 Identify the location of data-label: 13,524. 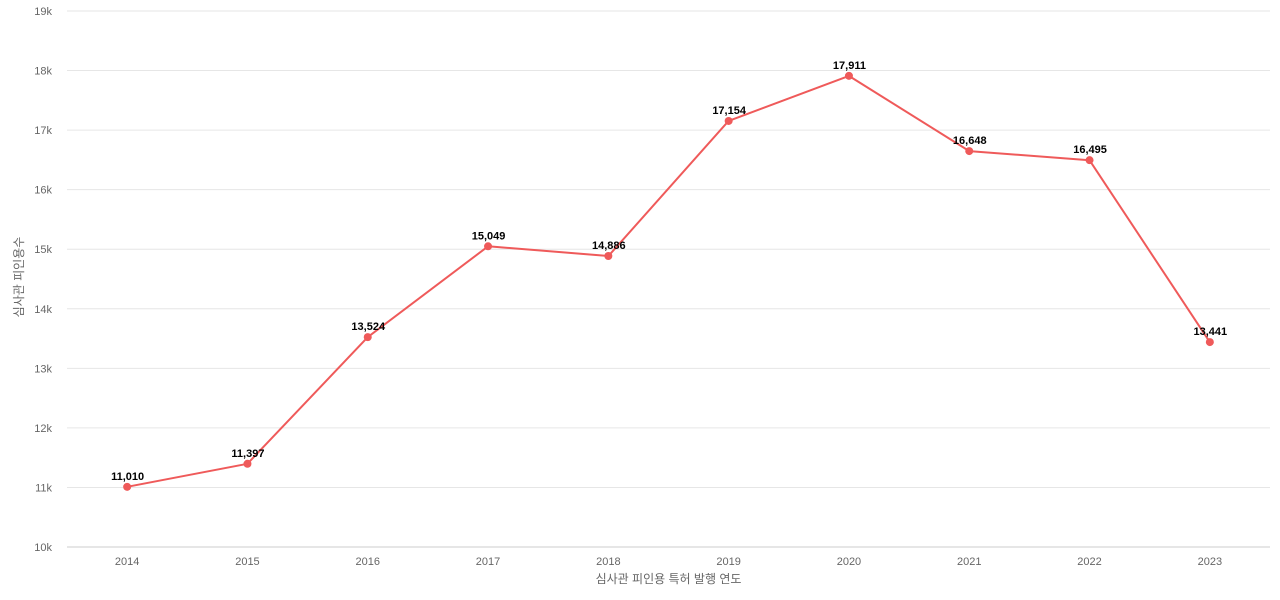
(368, 327).